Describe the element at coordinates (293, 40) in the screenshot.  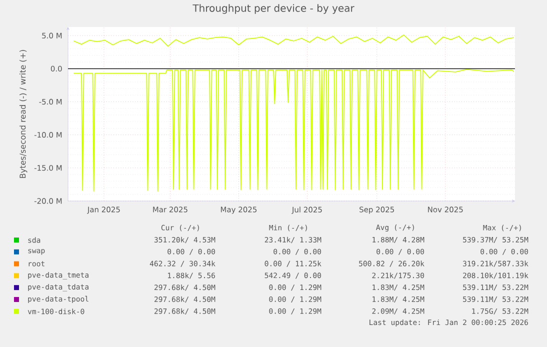
I see `line-series` at that location.